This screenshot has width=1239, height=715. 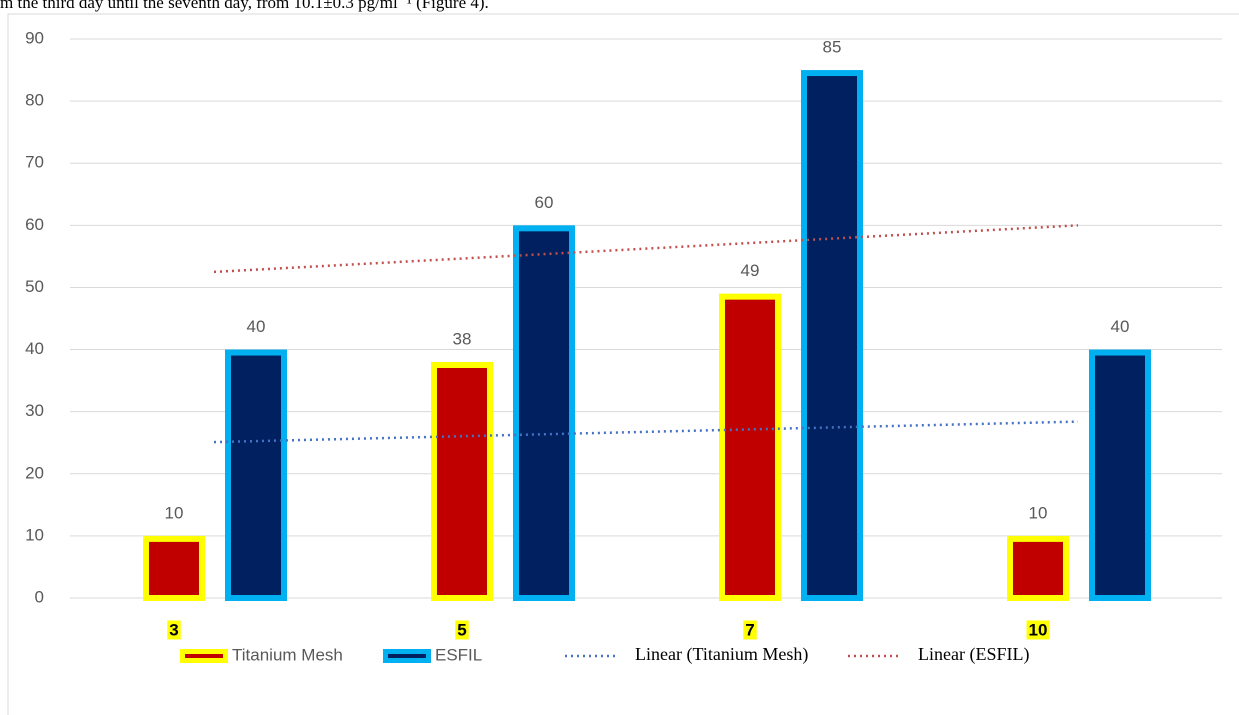 I want to click on y-tick-label: 60, so click(x=34, y=224).